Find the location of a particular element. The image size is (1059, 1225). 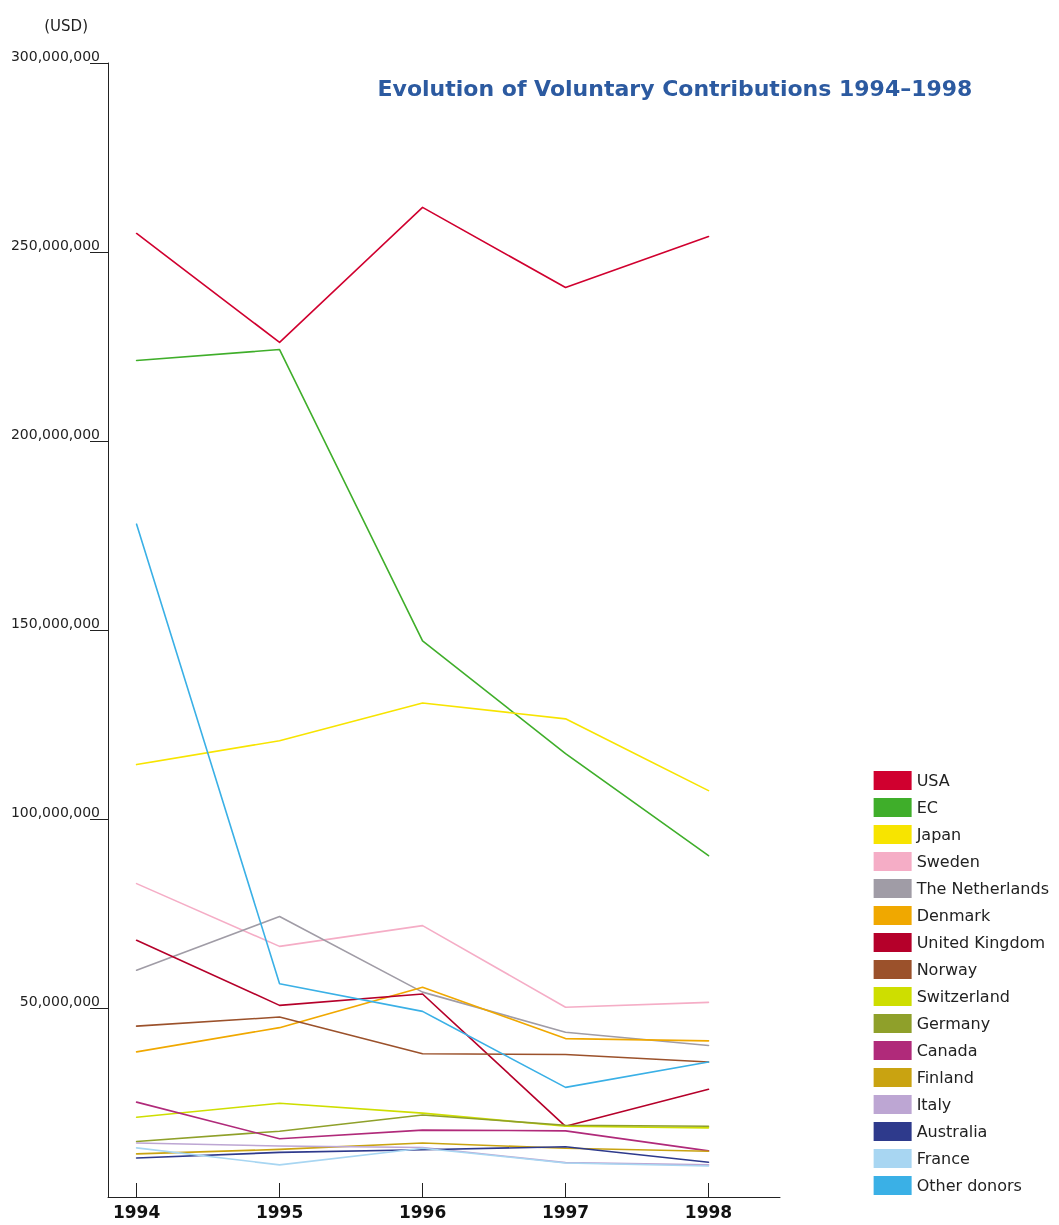

legend-label: Finland is located at coordinates (945, 1077).